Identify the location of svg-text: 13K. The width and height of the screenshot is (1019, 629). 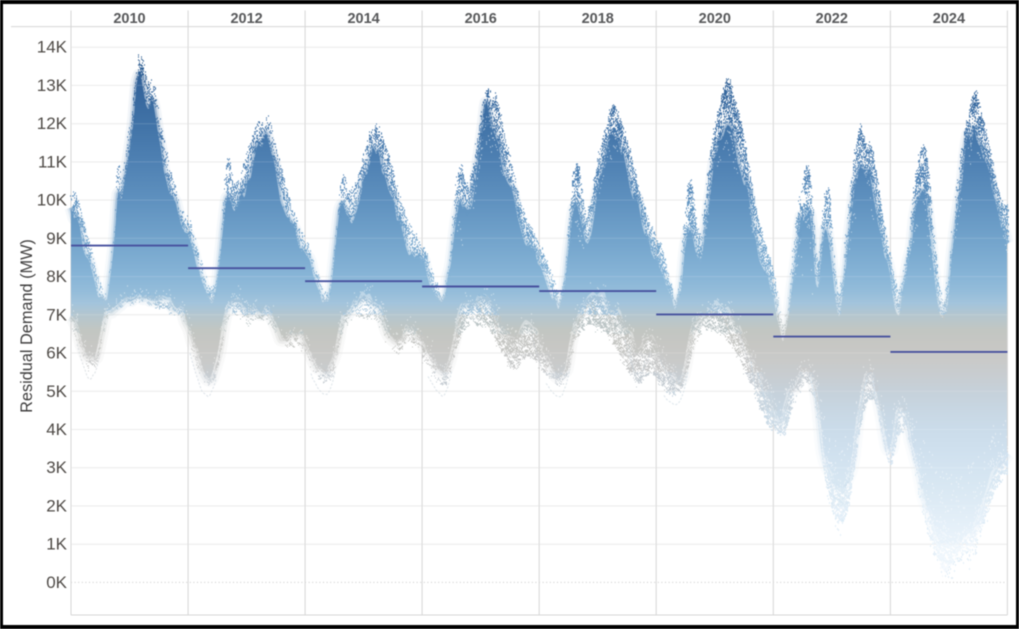
(52, 85).